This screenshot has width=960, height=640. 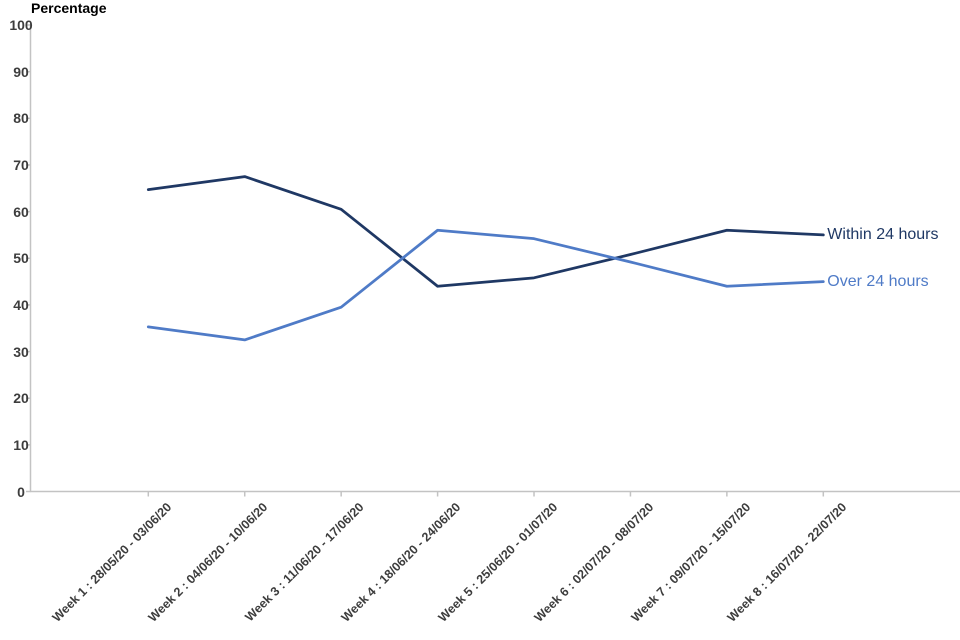 What do you see at coordinates (21, 211) in the screenshot?
I see `y-tick-label: 60` at bounding box center [21, 211].